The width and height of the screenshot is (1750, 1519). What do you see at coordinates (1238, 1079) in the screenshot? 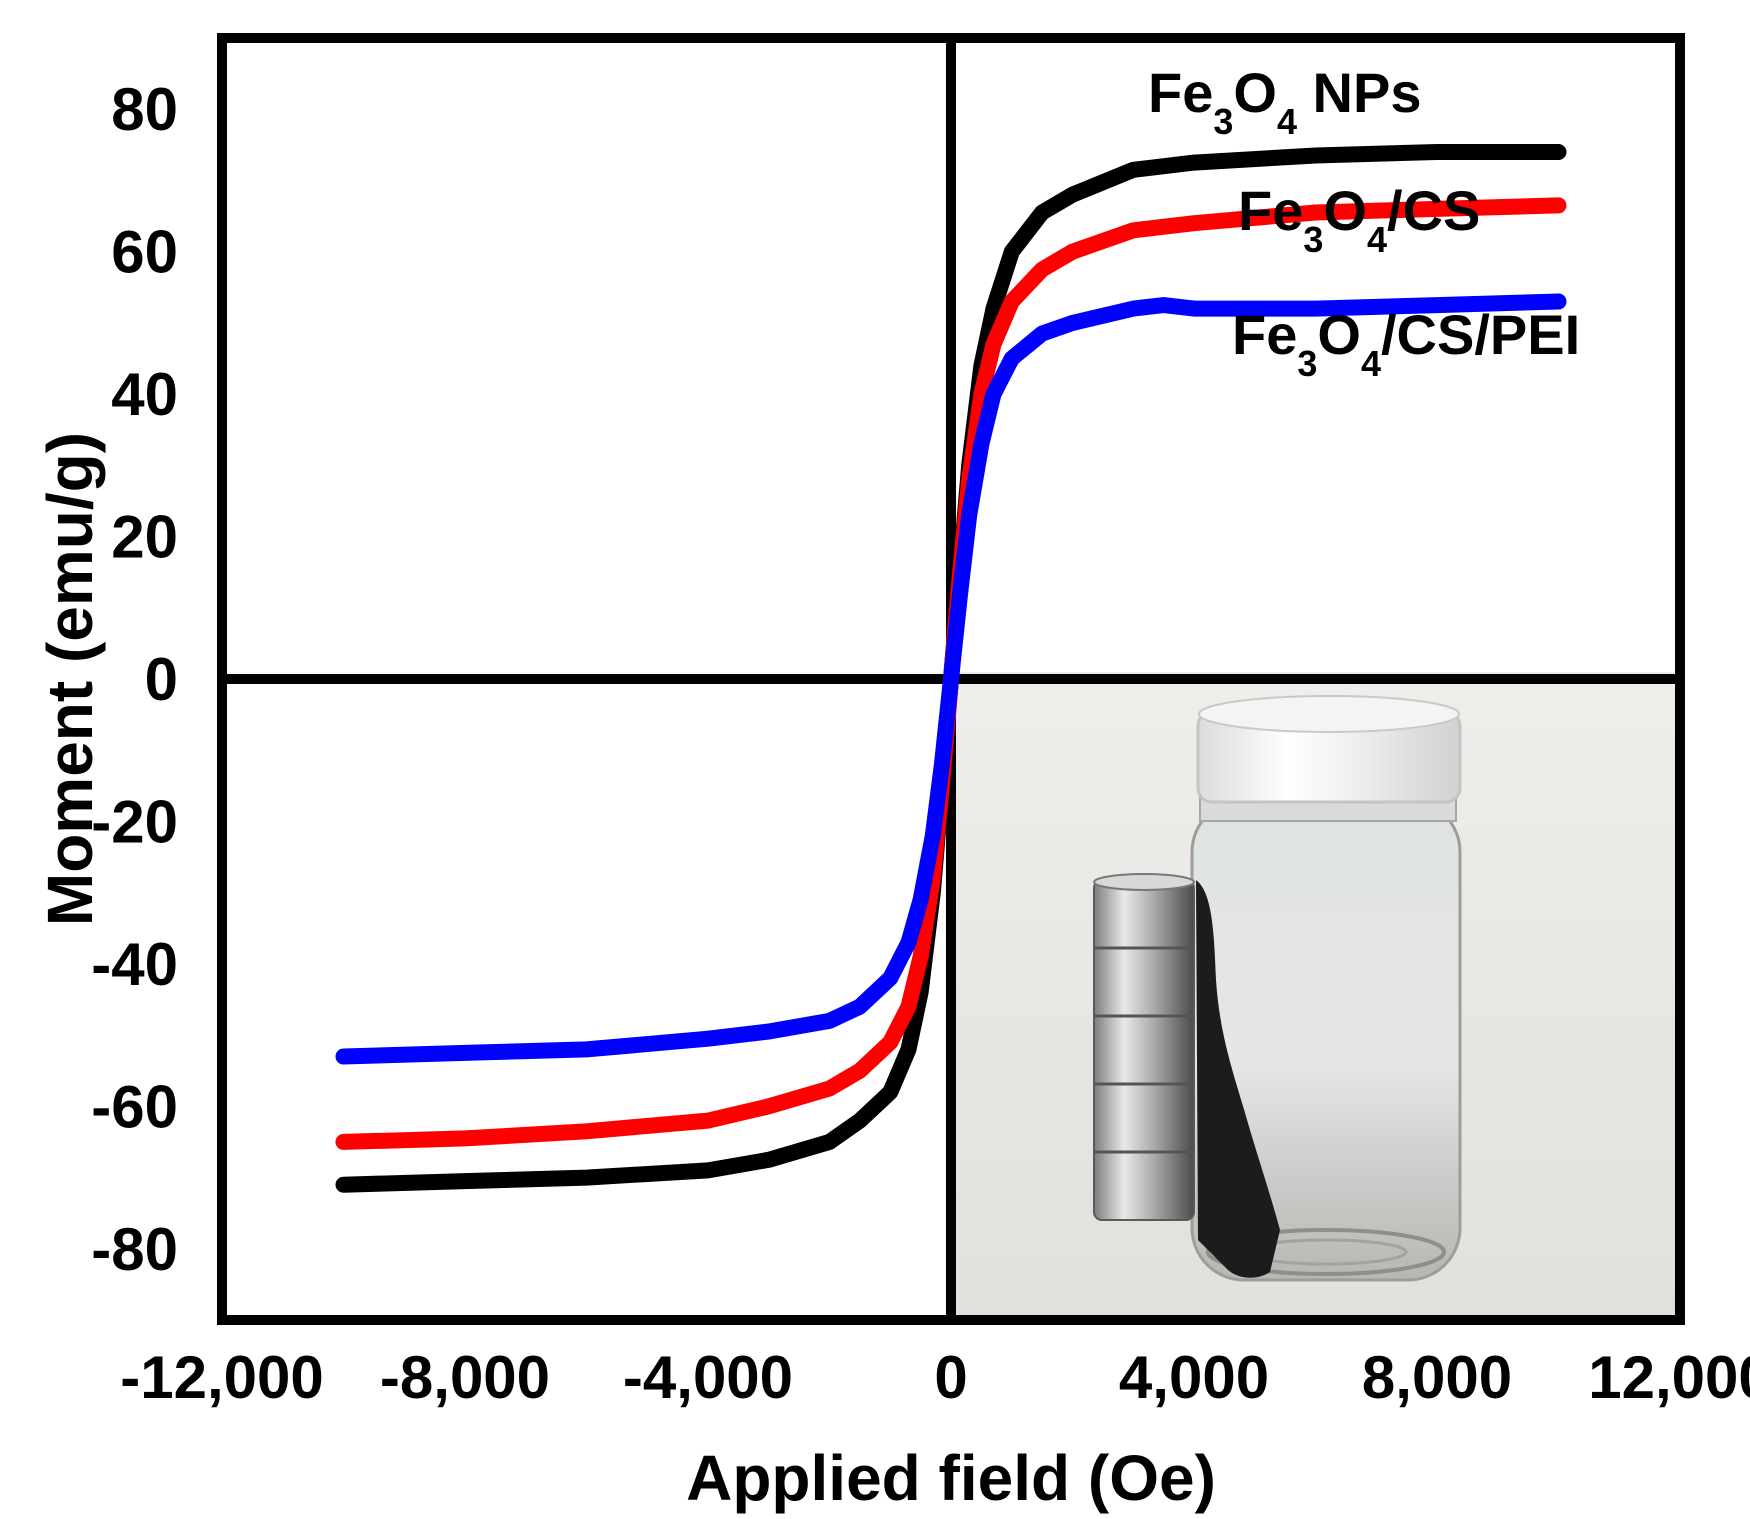
I see `magnetic-particle-layer` at bounding box center [1238, 1079].